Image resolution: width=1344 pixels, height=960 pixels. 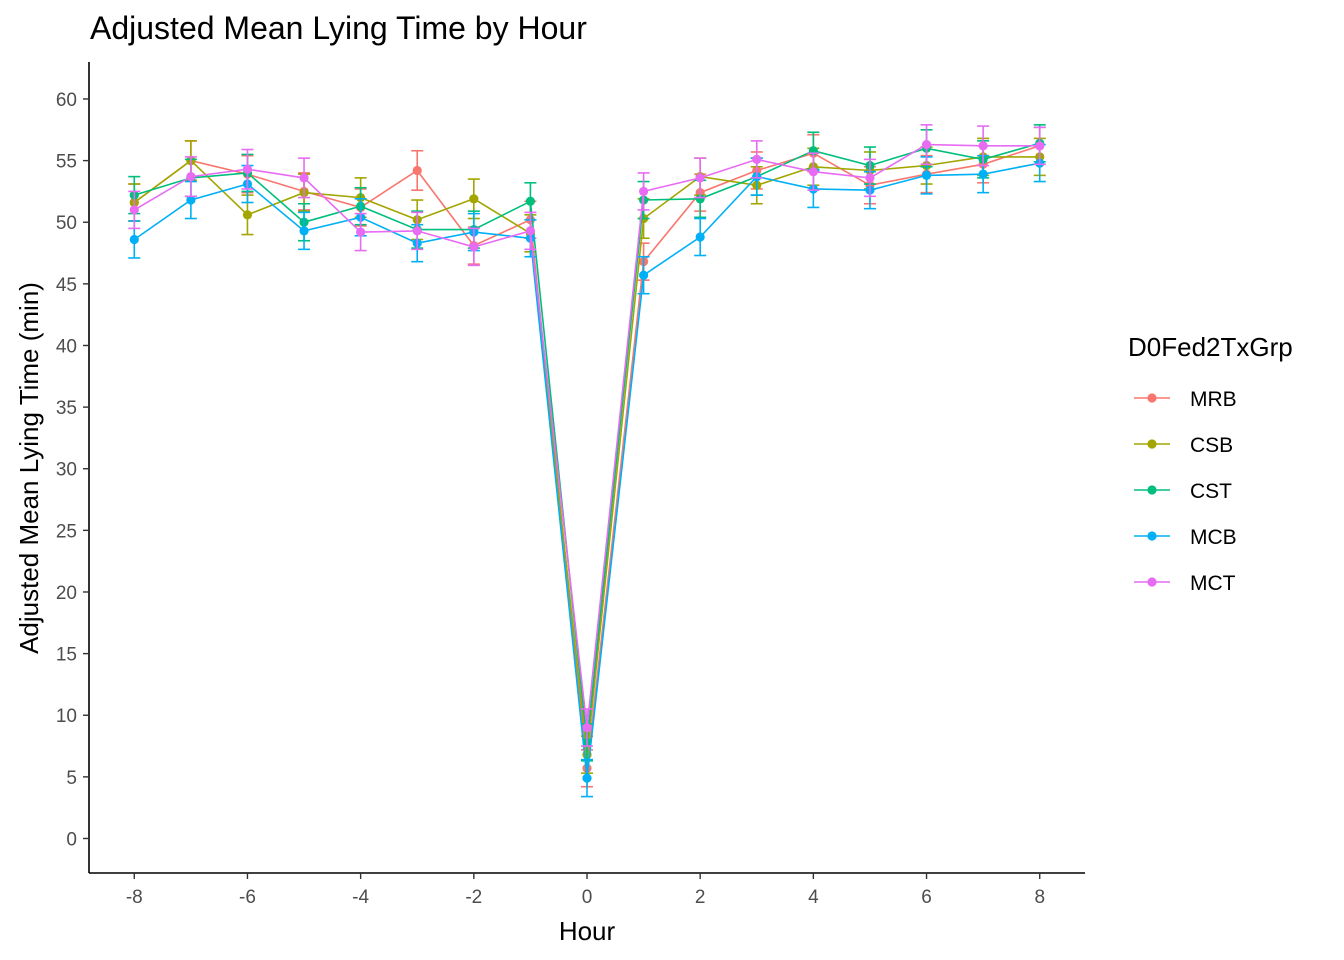 What do you see at coordinates (1185, 583) in the screenshot?
I see `legend-item-mct: MCT` at bounding box center [1185, 583].